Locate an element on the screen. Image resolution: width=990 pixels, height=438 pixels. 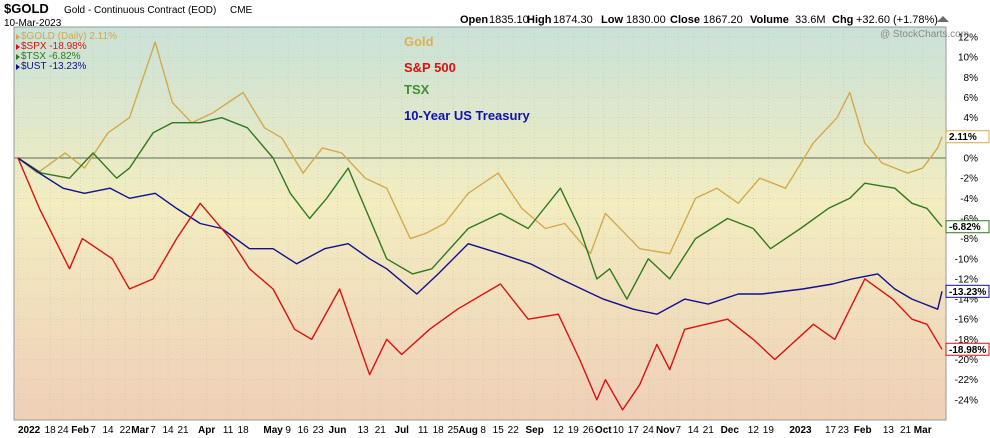
legend-marker-tsx is located at coordinates (18, 57).